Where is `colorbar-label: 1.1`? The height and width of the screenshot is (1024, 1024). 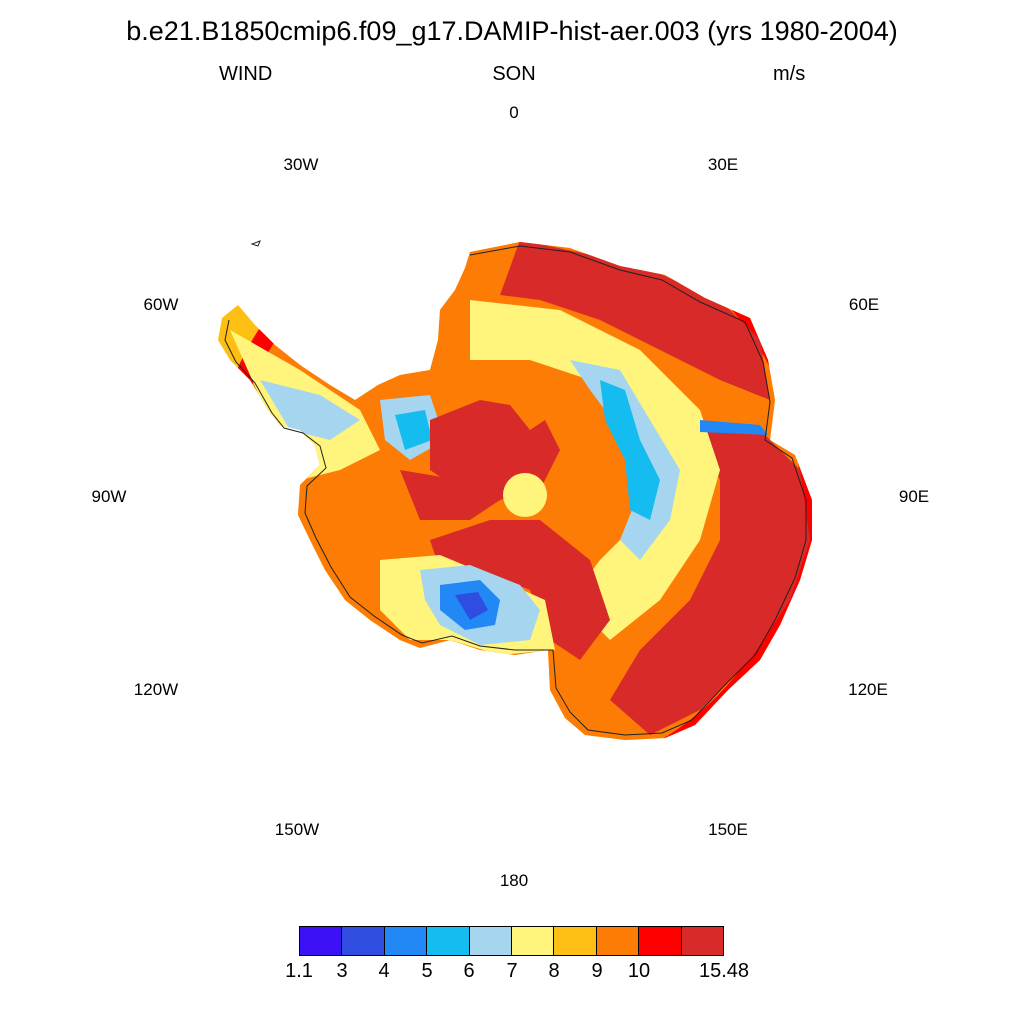
colorbar-label: 1.1 is located at coordinates (299, 971).